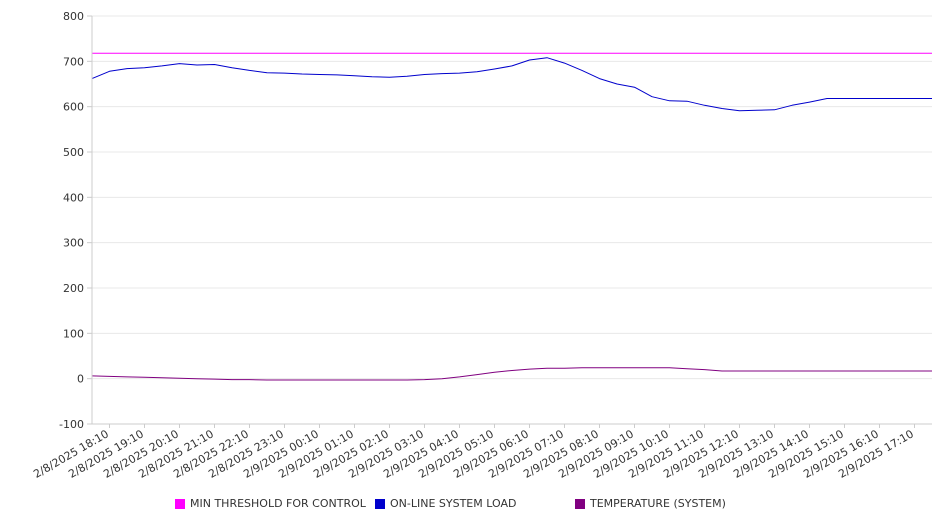 This screenshot has width=946, height=526. Describe the element at coordinates (73, 197) in the screenshot. I see `y-tick-label: 400` at that location.